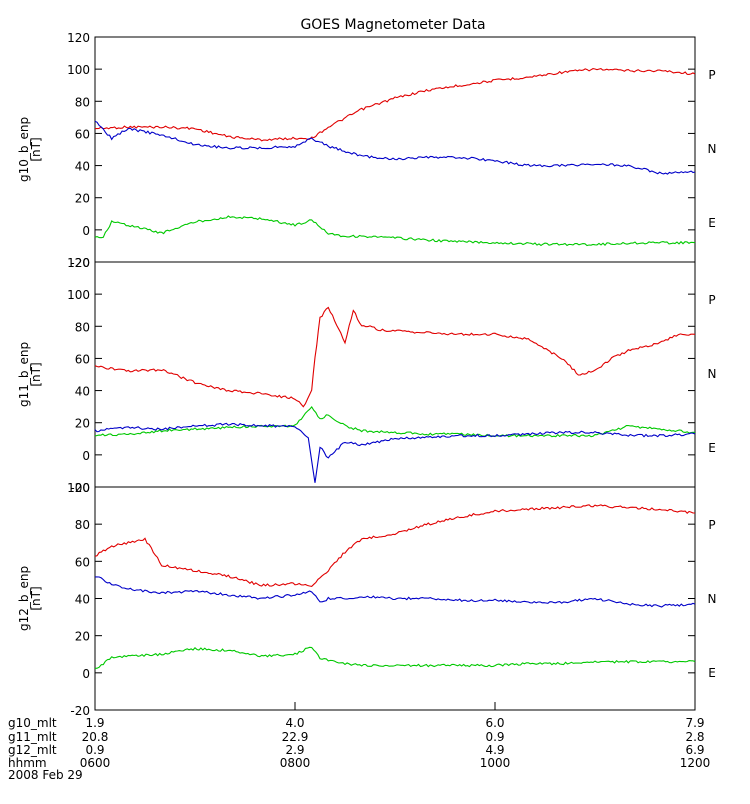 This screenshot has width=750, height=804. I want to click on date-label: 2008 Feb 29, so click(45, 775).